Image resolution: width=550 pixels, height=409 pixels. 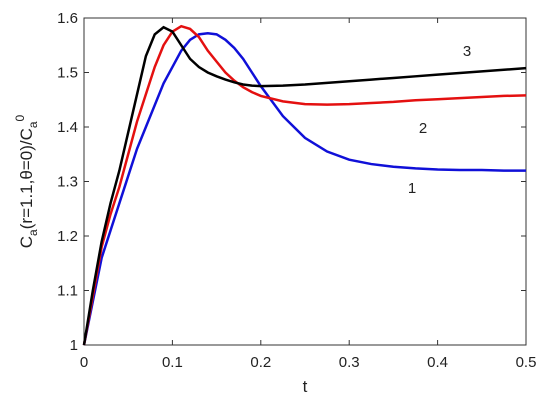 I want to click on y-axis-label-part: C, so click(x=26, y=242).